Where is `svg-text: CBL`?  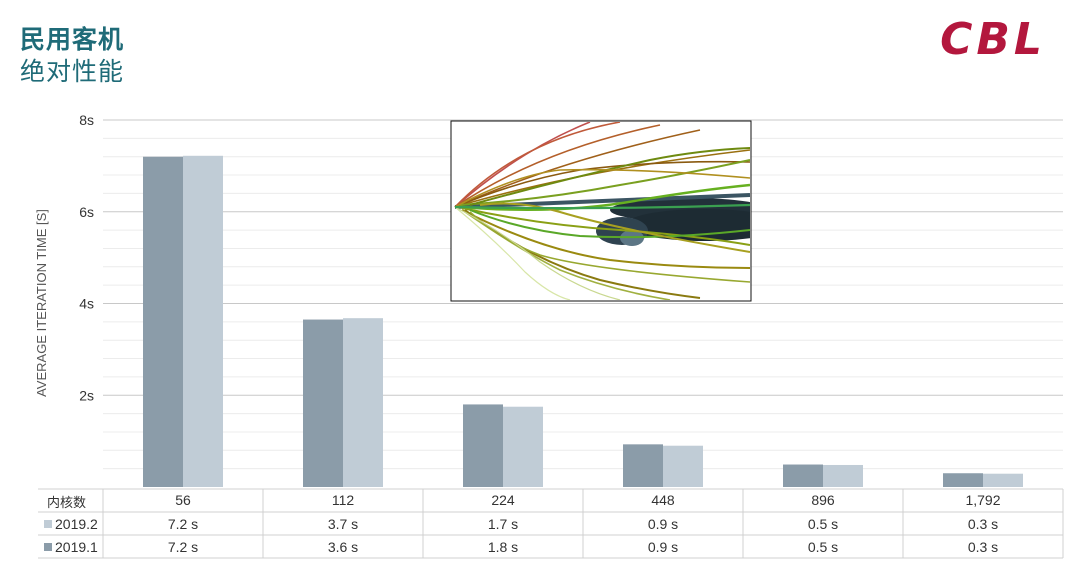
svg-text: CBL is located at coordinates (993, 38).